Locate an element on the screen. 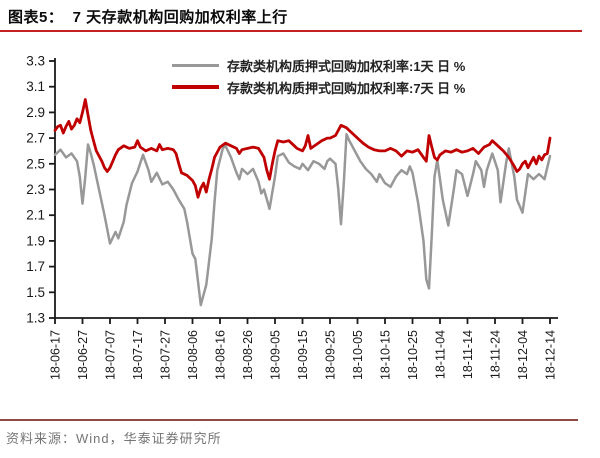 The width and height of the screenshot is (600, 458). x-tick-label: 18-10-25 is located at coordinates (413, 355).